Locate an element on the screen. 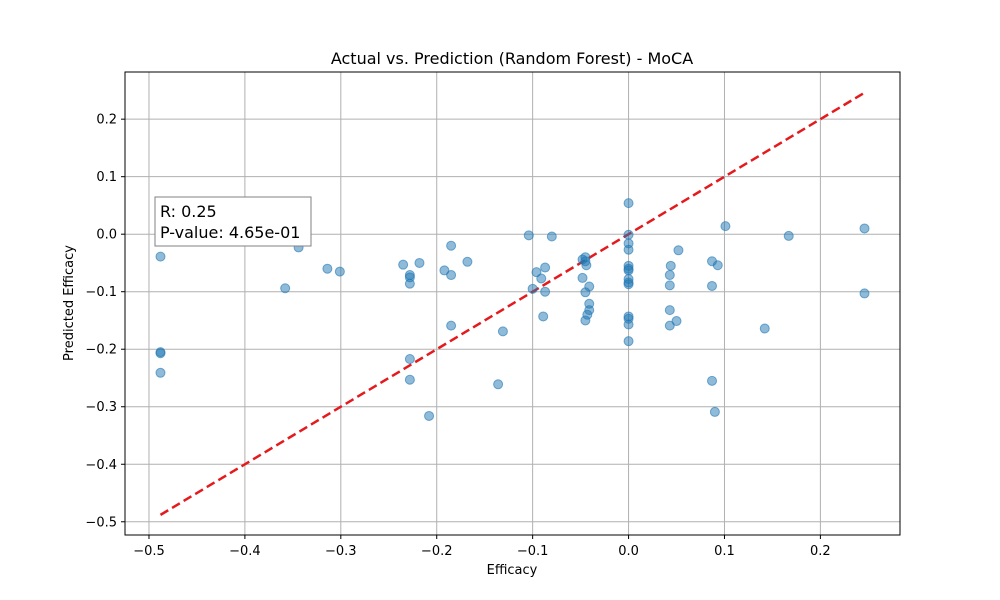  annotation-r: R: 0.25 is located at coordinates (188, 211).